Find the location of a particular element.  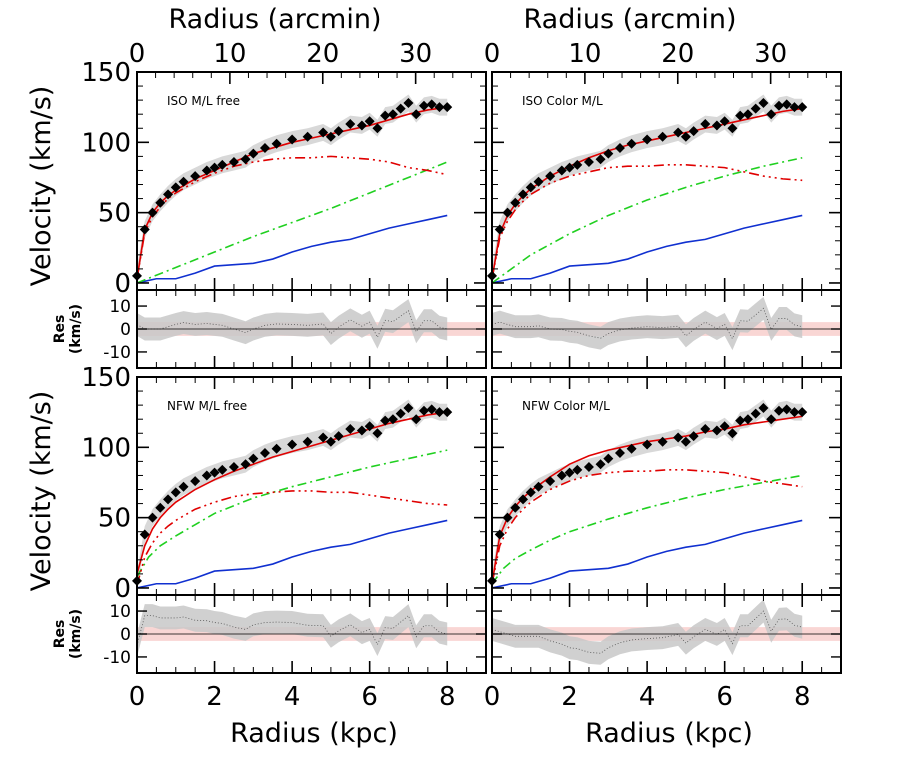

panel-annotation: ISO Color M/L is located at coordinates (562, 101).